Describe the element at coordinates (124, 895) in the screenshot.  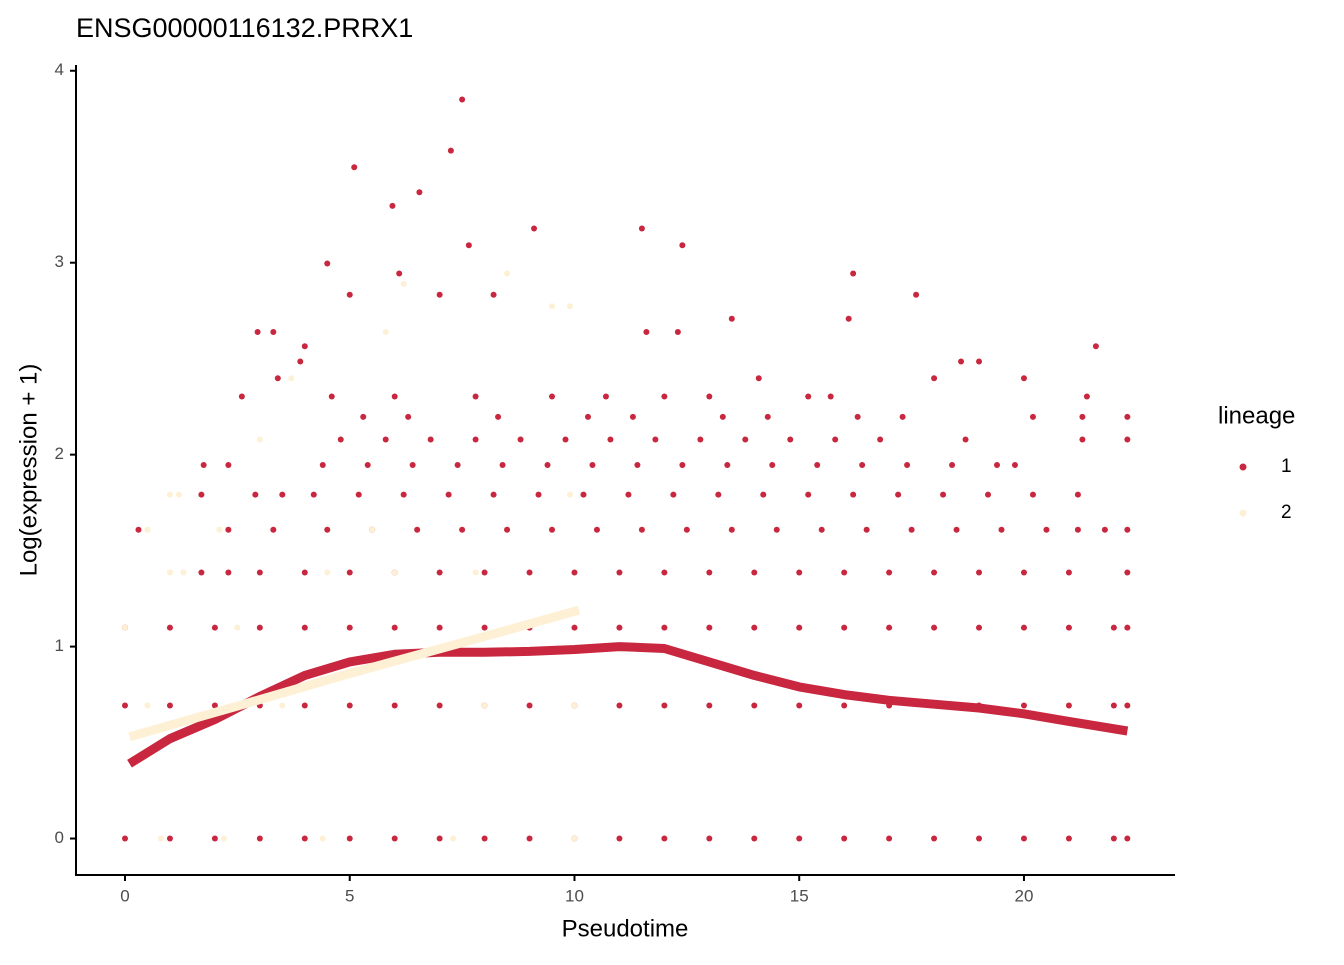
I see `x-tick-label: 0` at that location.